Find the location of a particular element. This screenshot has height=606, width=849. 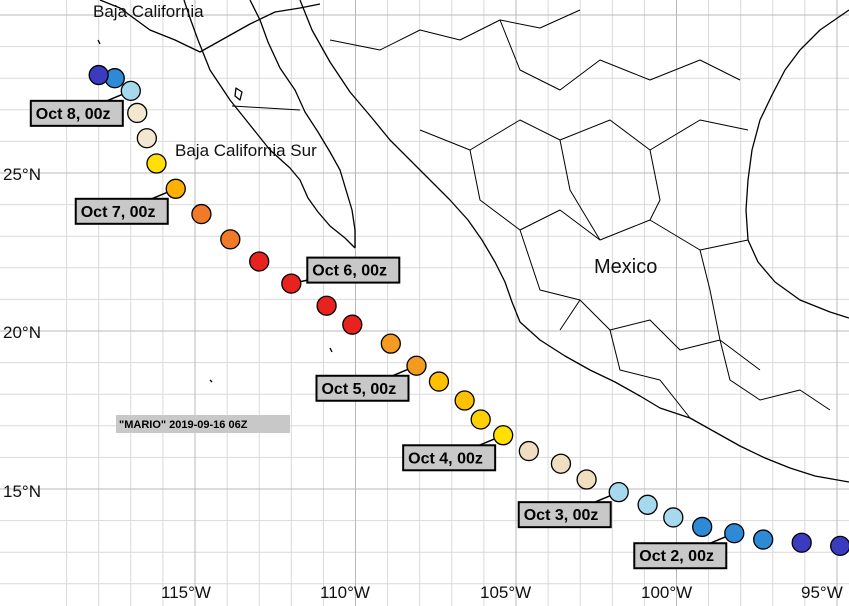

us-mexico-border is located at coordinates (210, 26).